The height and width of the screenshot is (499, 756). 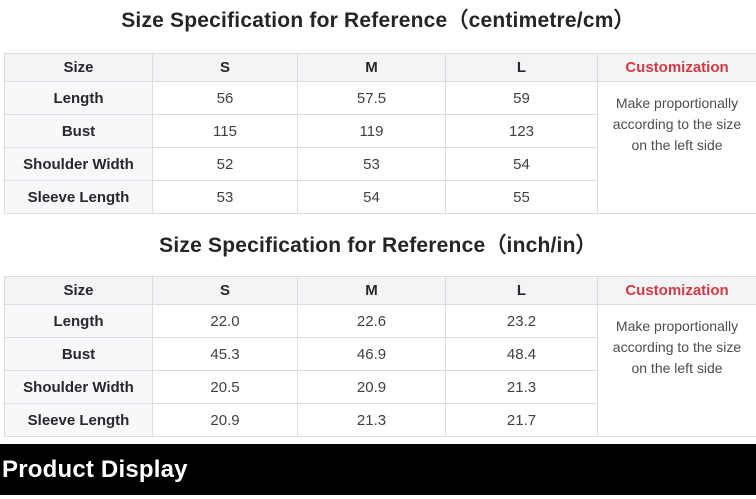 I want to click on table-row-sleeve-length: Sleeve Length 20.9 21.3 21.7, so click(x=380, y=420).